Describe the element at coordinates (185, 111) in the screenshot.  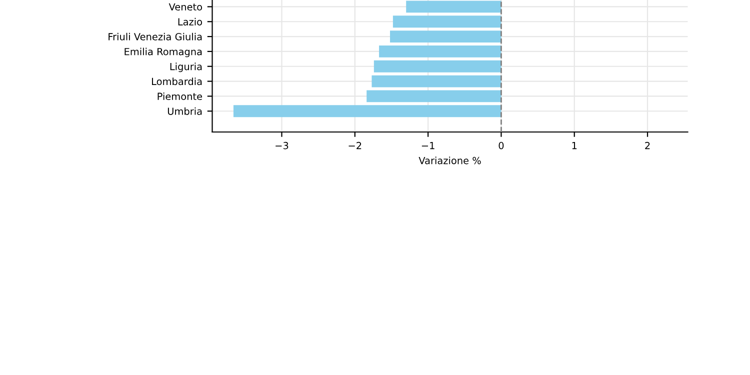
I see `y-tick-label: Umbria` at that location.